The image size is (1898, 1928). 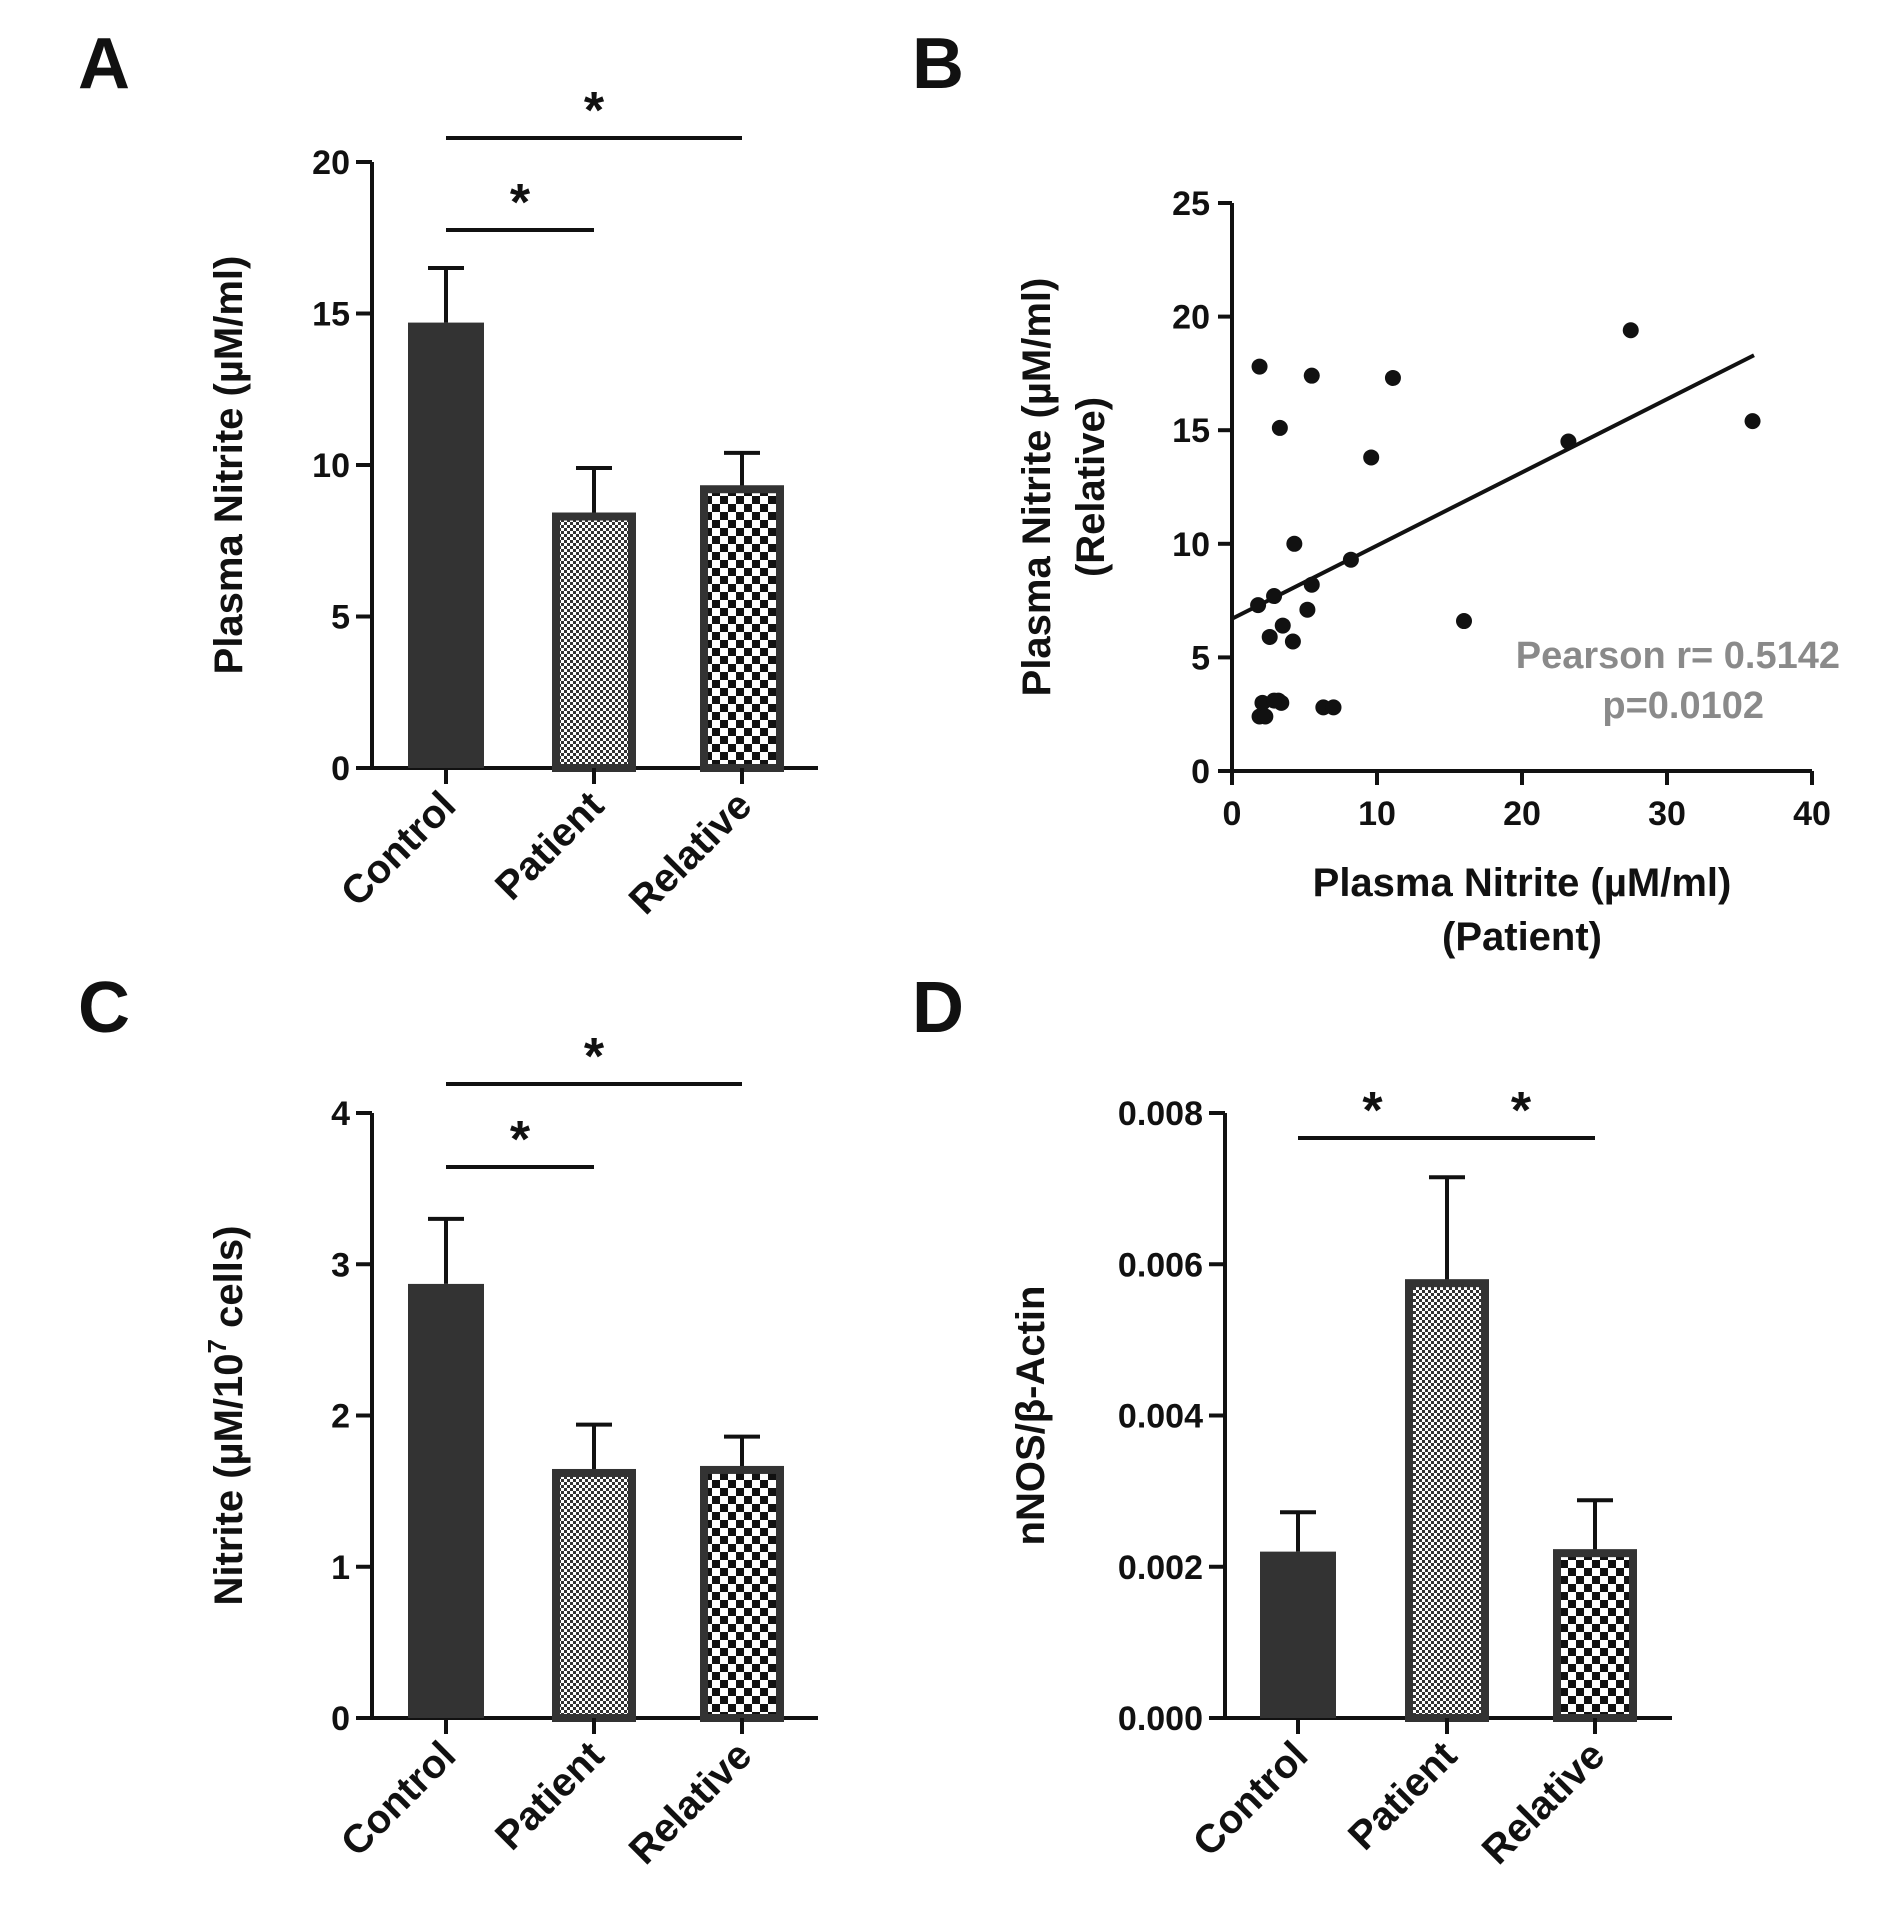 What do you see at coordinates (1160, 1417) in the screenshot?
I see `y-tick-label: 0.004` at bounding box center [1160, 1417].